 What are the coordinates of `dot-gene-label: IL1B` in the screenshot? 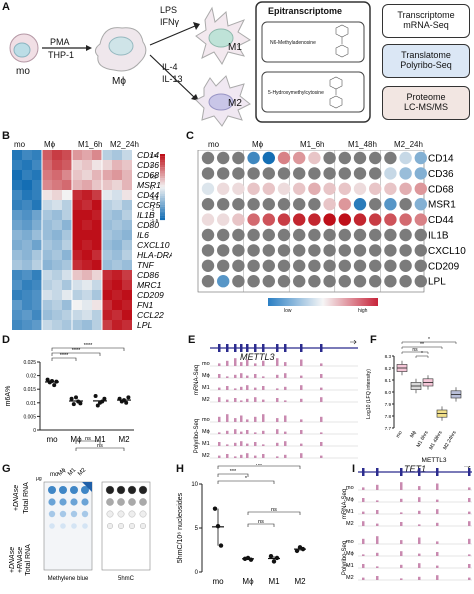 It's located at (438, 236).